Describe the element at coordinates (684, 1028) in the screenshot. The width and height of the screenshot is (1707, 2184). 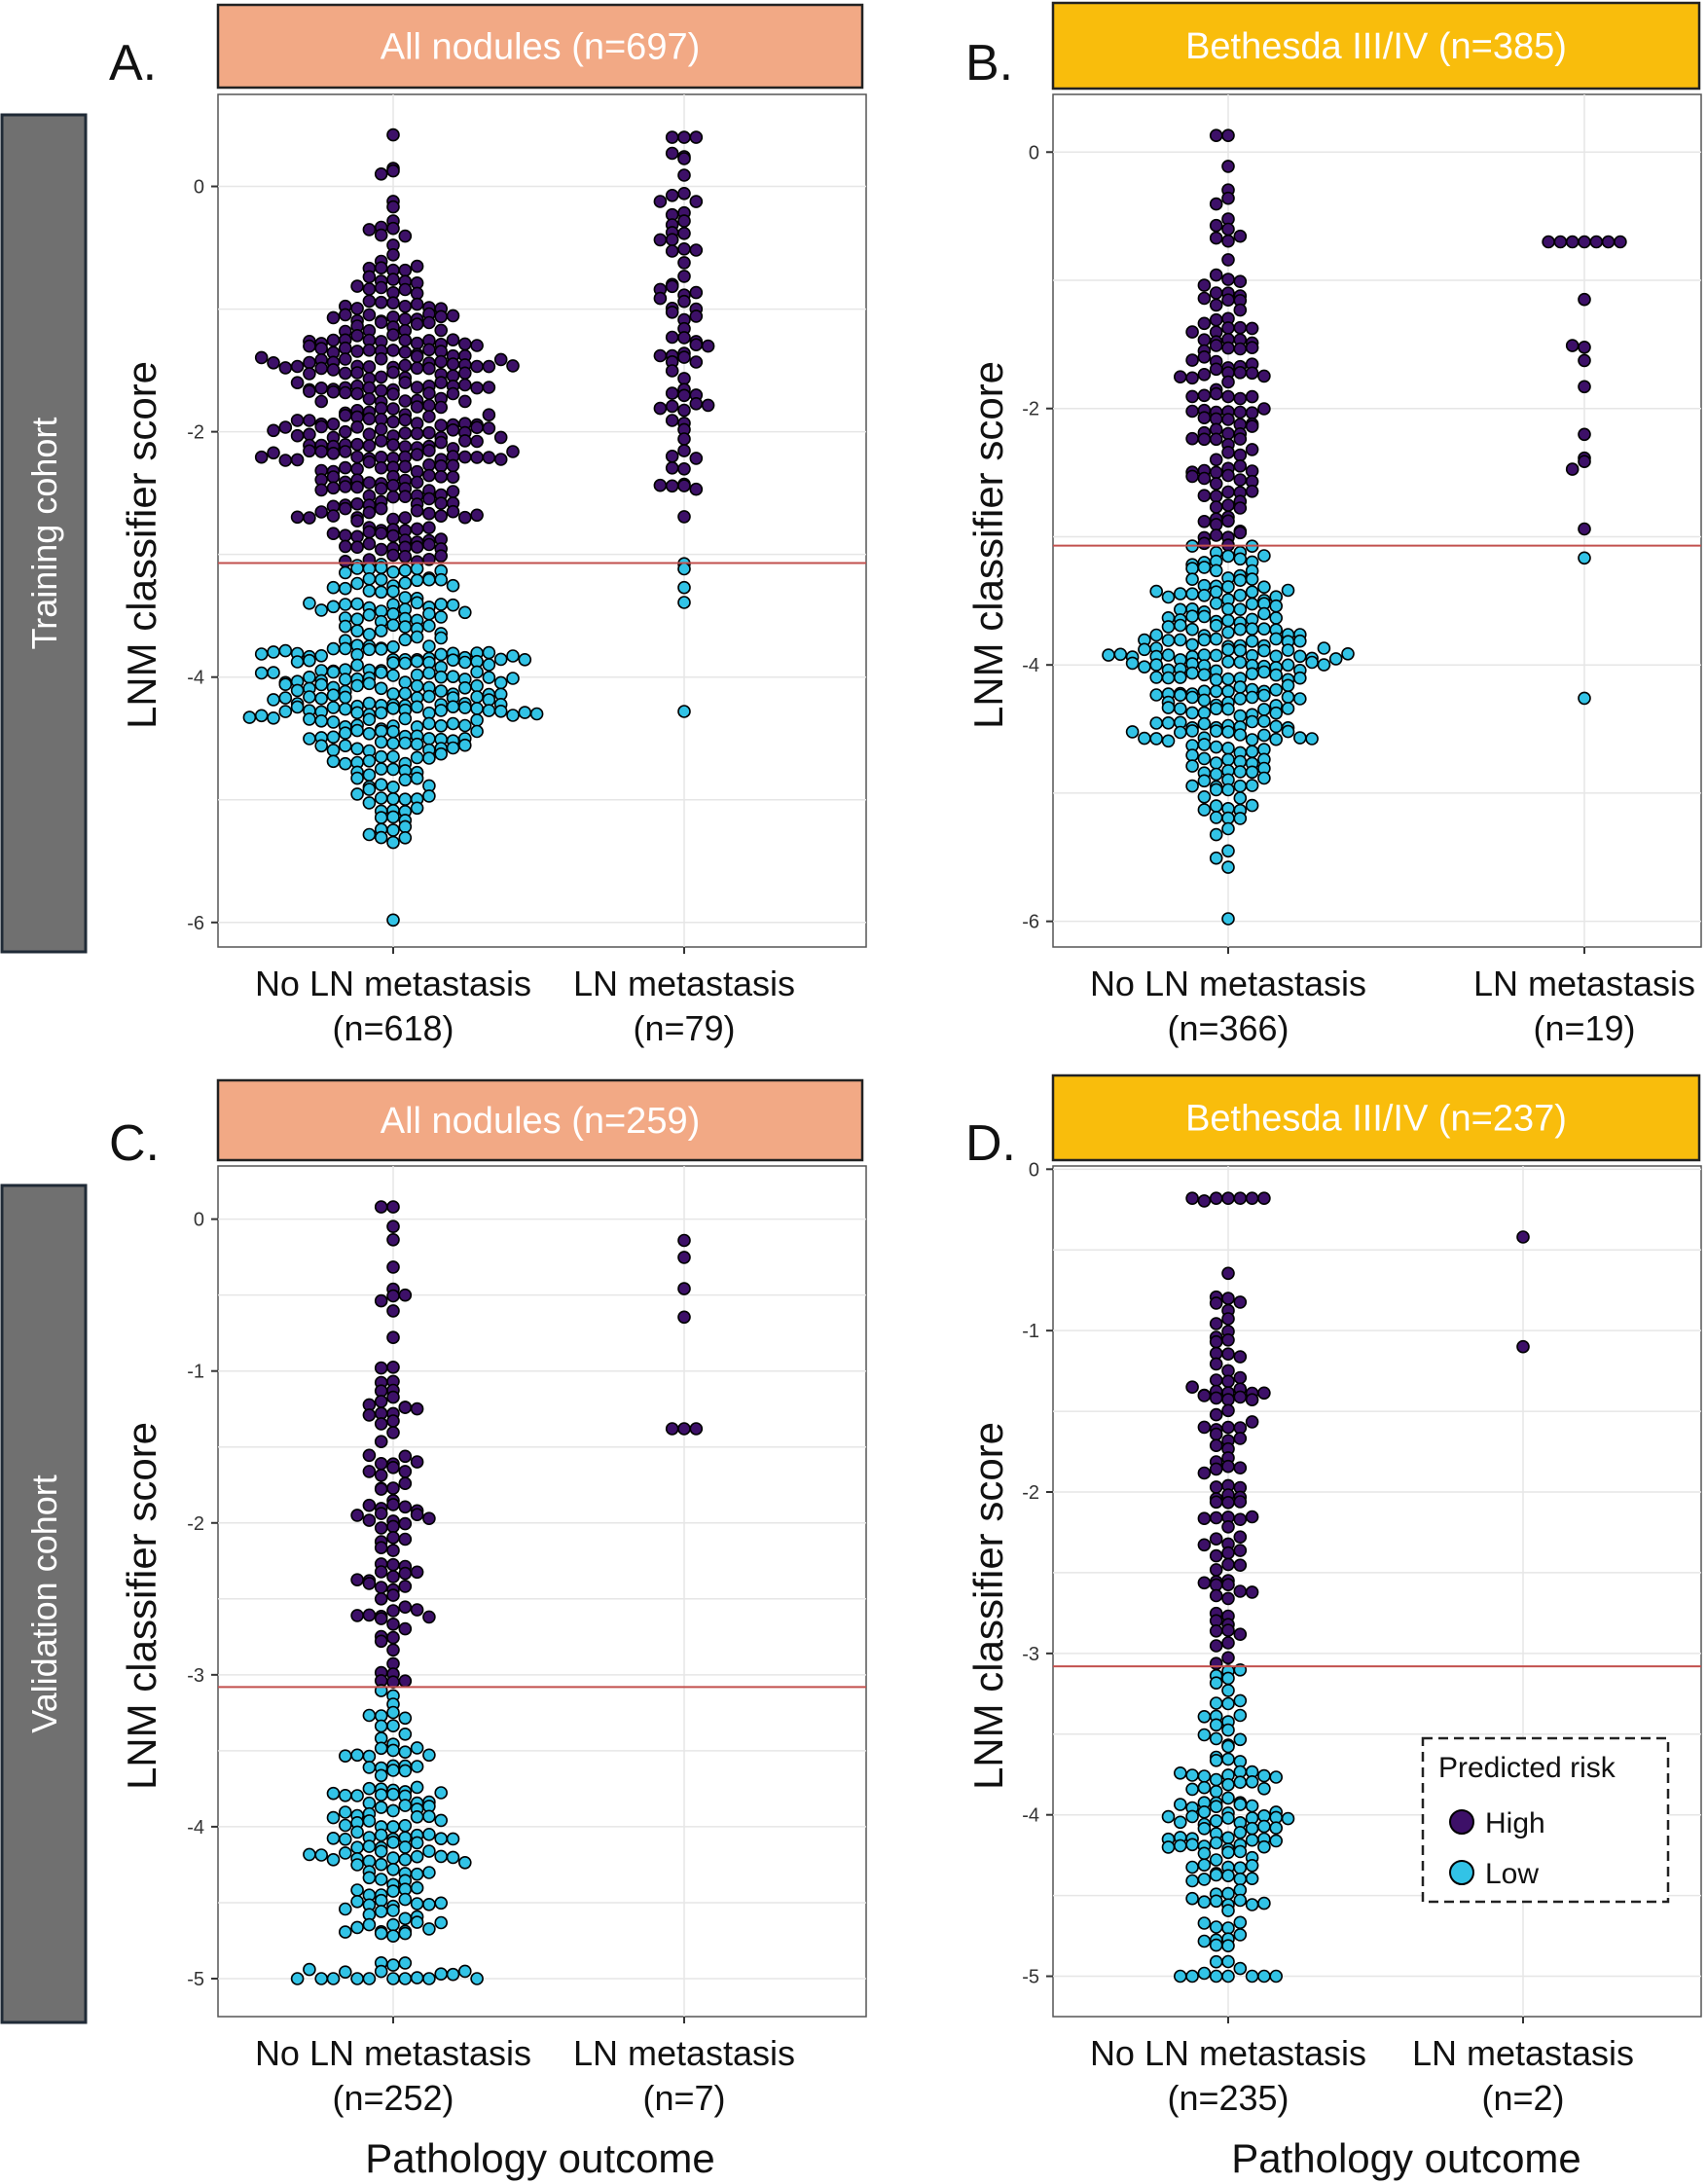
I see `x-category-count: (n=79)` at that location.